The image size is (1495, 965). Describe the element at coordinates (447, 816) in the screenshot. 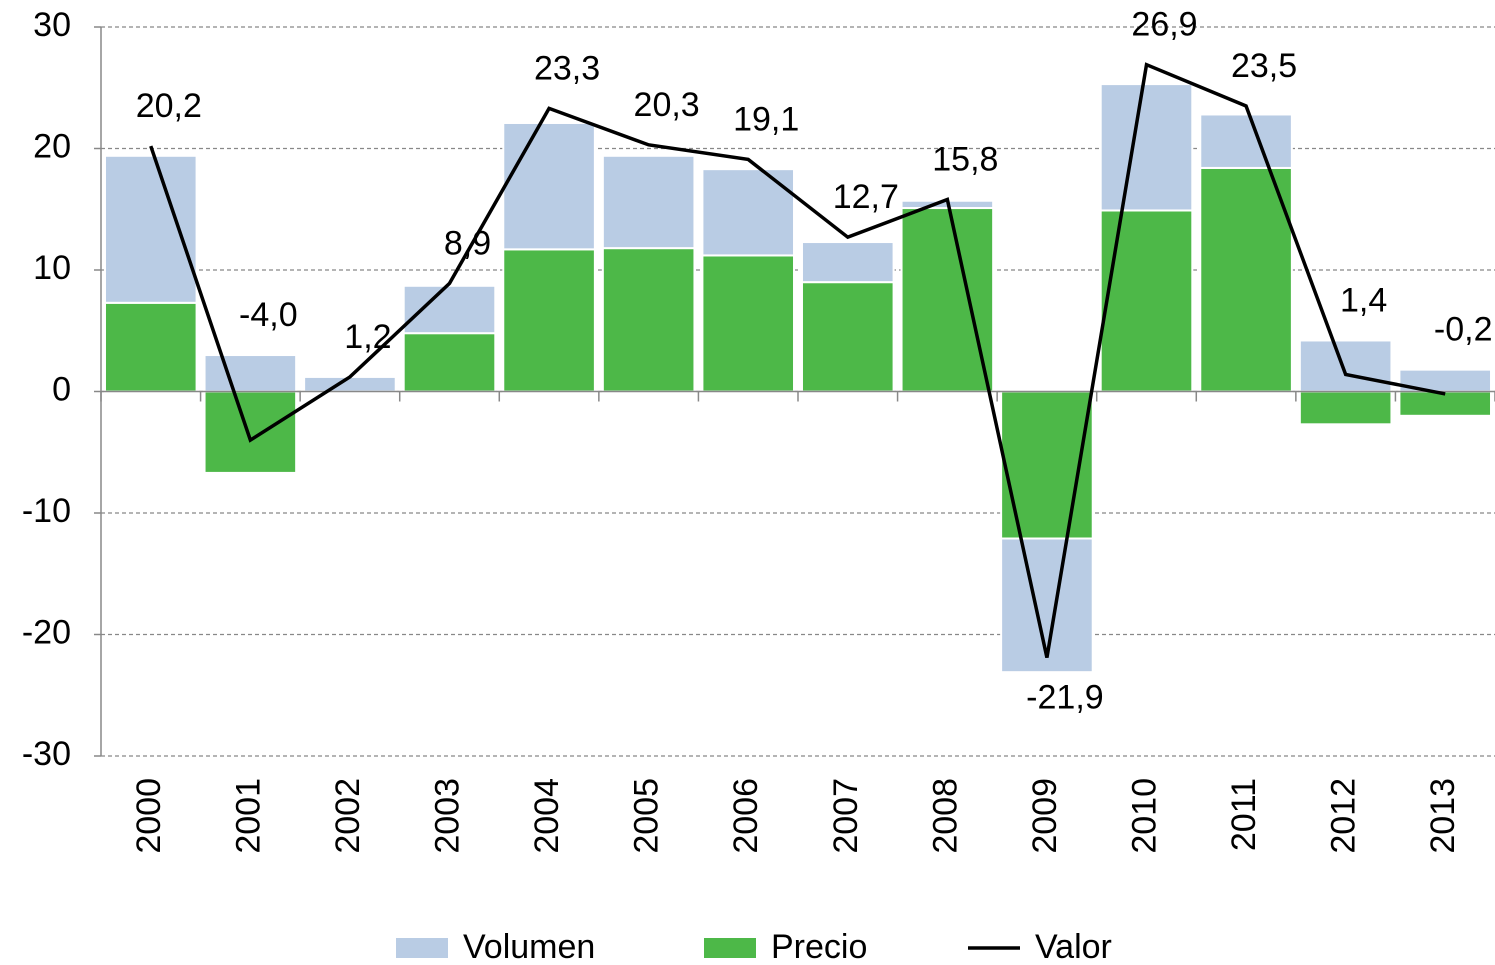

I see `x-tick-label: 2003` at that location.